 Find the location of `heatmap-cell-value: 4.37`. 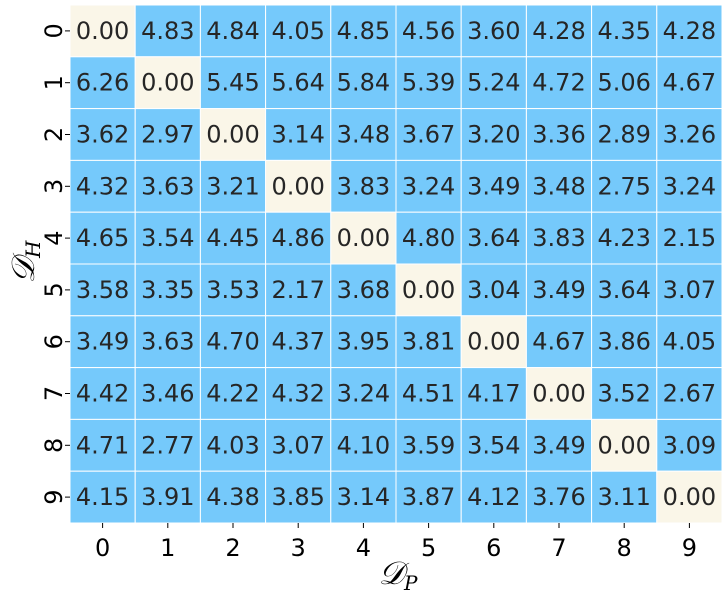

heatmap-cell-value: 4.37 is located at coordinates (297, 342).